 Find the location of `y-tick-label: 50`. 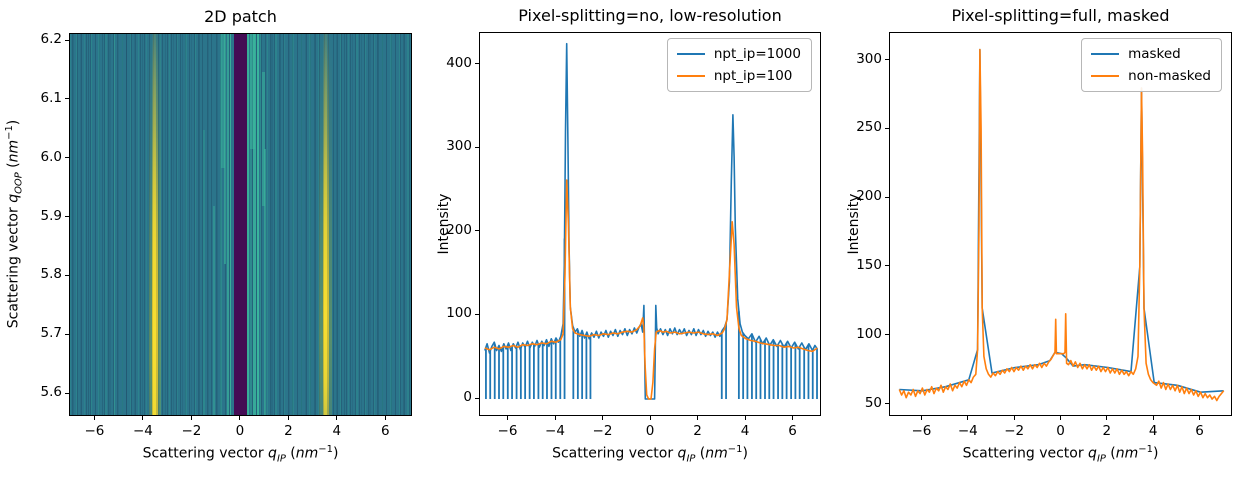

y-tick-label: 50 is located at coordinates (873, 402).